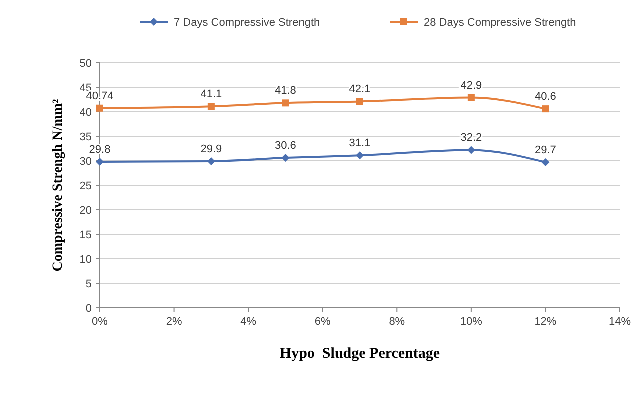  What do you see at coordinates (471, 322) in the screenshot?
I see `x-tick-label: 10%` at bounding box center [471, 322].